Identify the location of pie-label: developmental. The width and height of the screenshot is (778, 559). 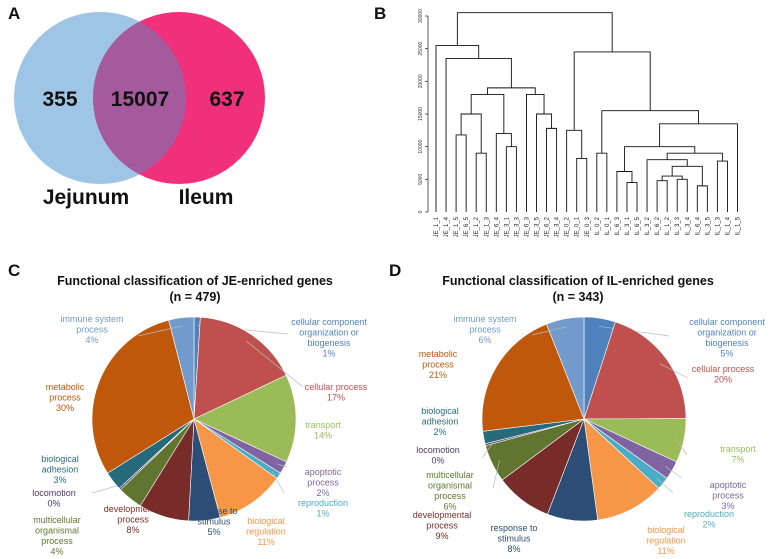
(133, 509).